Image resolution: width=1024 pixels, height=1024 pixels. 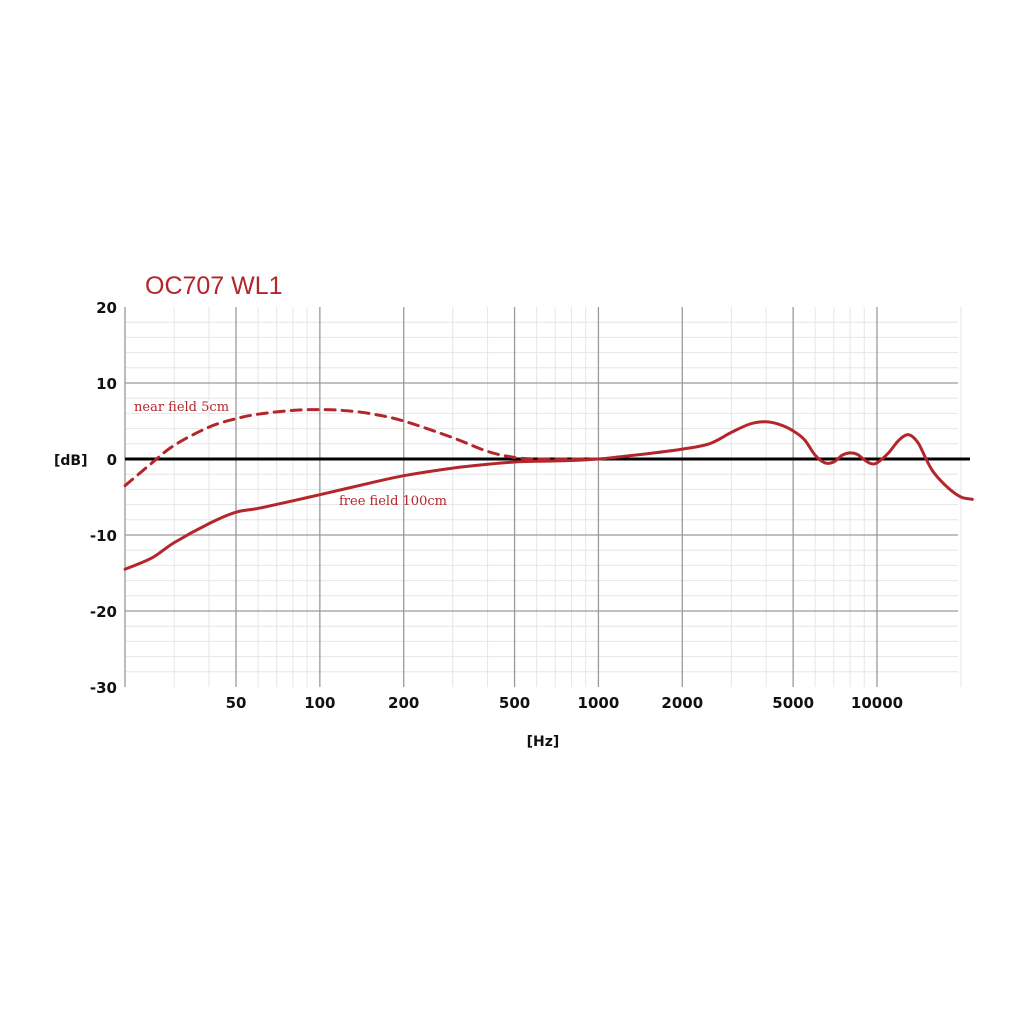 What do you see at coordinates (793, 703) in the screenshot?
I see `x-tick-label: 5000` at bounding box center [793, 703].